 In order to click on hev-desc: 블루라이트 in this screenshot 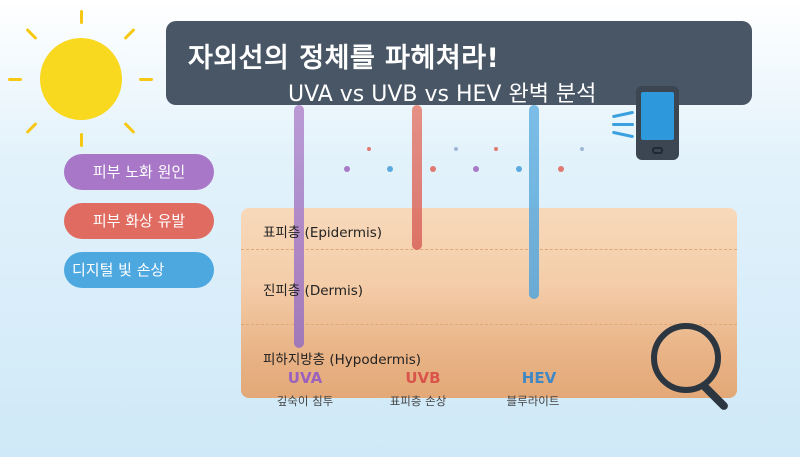, I will do `click(533, 401)`.